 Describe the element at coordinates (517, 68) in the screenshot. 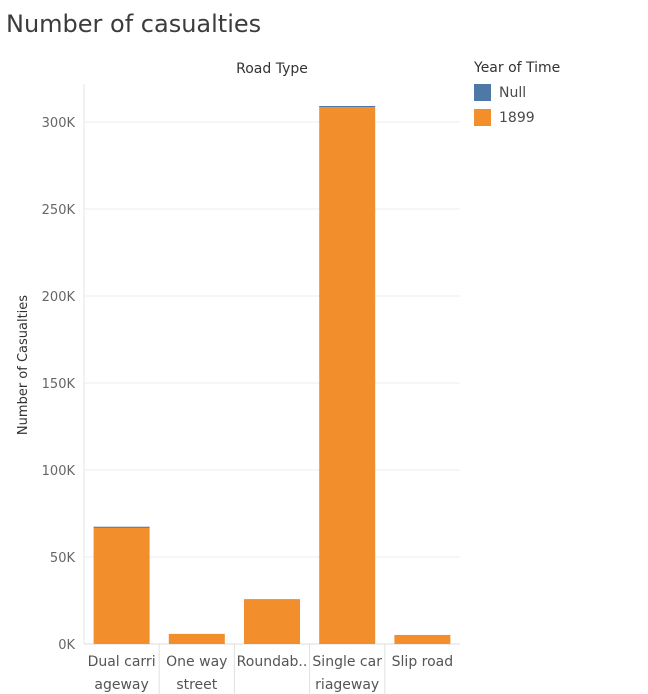

I see `legend-title: Year of Time` at that location.